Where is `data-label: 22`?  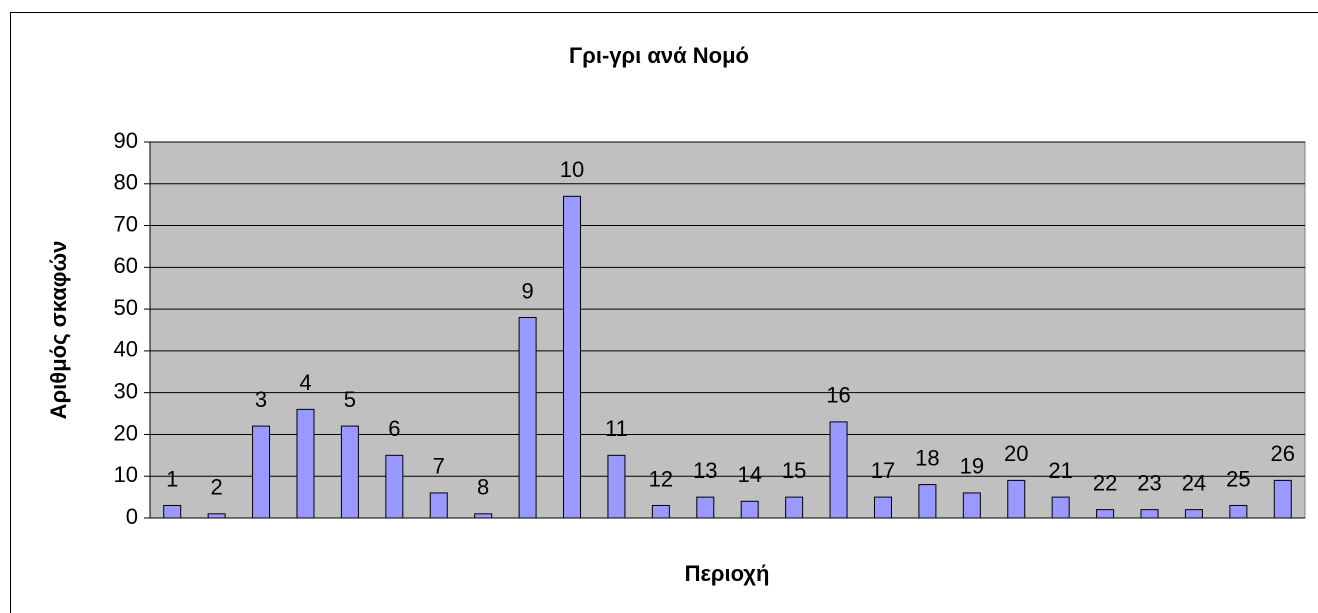
data-label: 22 is located at coordinates (1105, 482).